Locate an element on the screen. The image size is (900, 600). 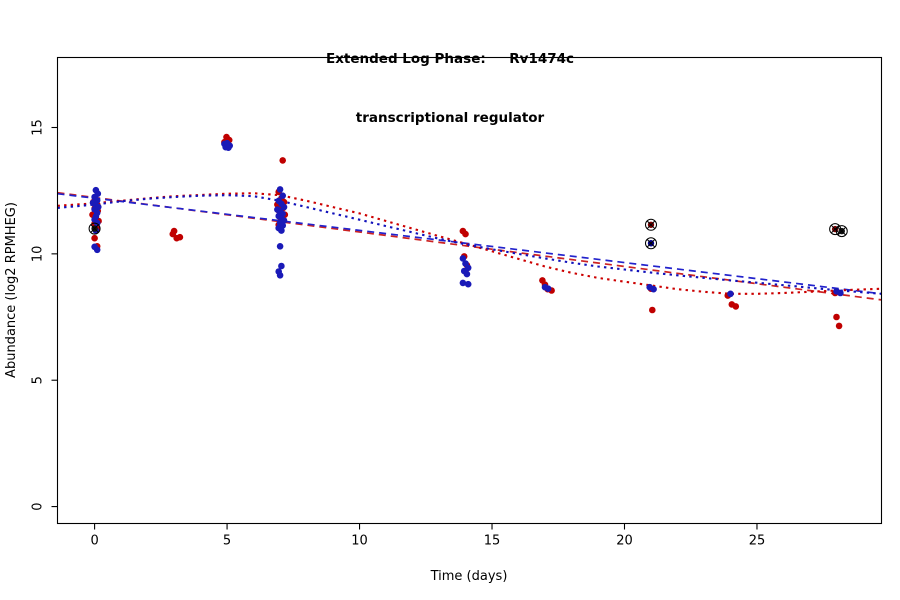
y-tick-label: 15 is located at coordinates (38, 127).